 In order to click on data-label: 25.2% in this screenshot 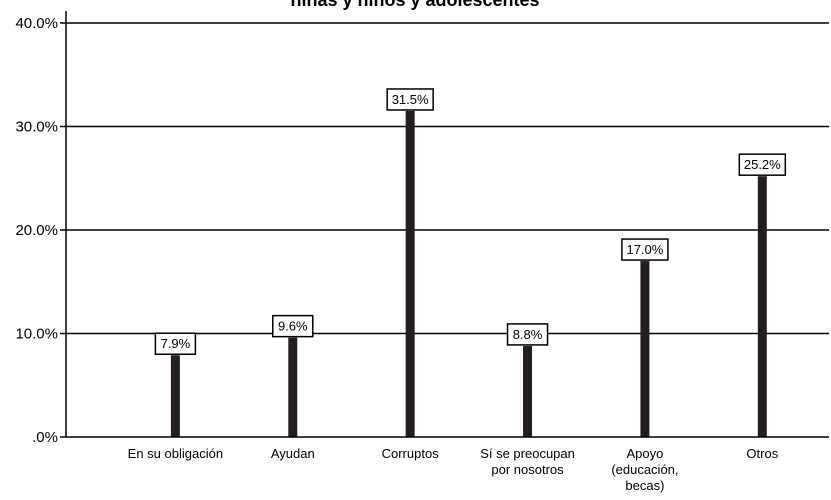, I will do `click(762, 164)`.